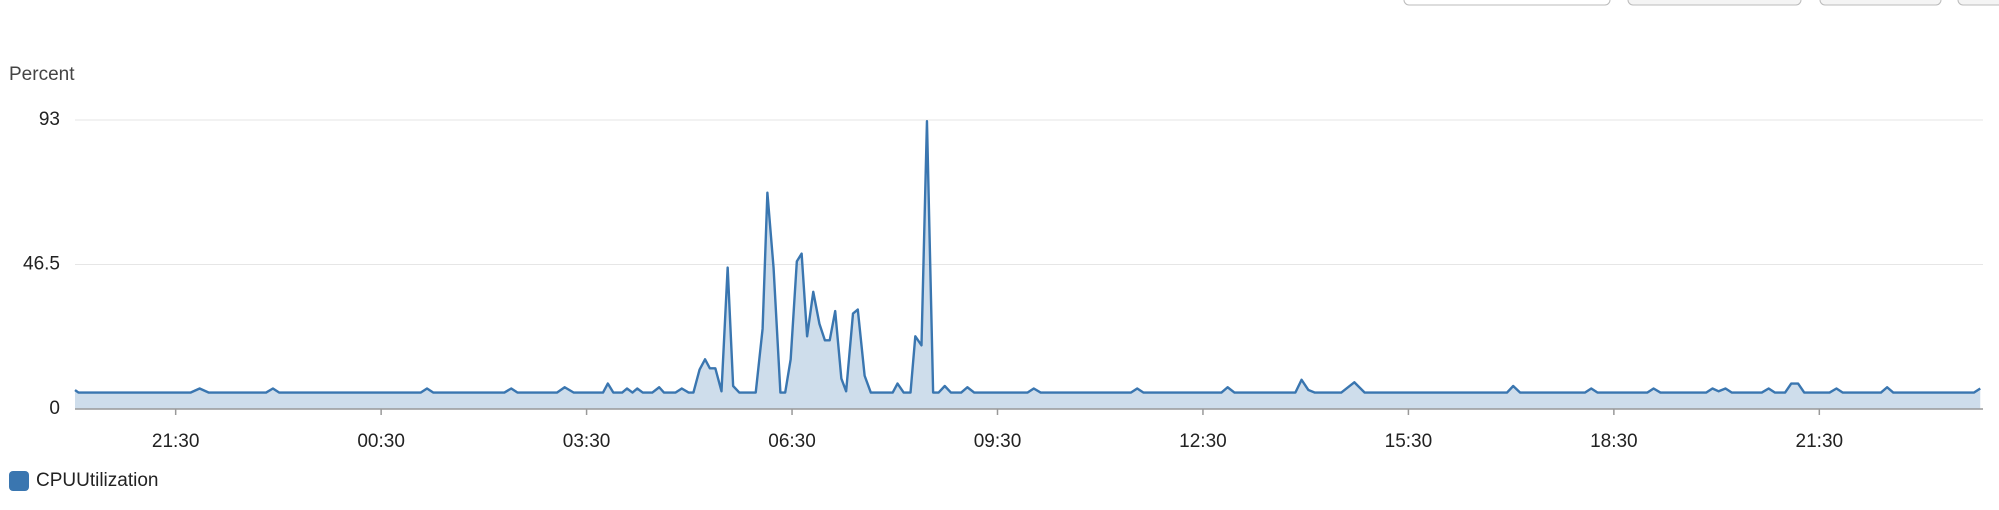  Describe the element at coordinates (1409, 441) in the screenshot. I see `x-tick-label: 15:30` at that location.